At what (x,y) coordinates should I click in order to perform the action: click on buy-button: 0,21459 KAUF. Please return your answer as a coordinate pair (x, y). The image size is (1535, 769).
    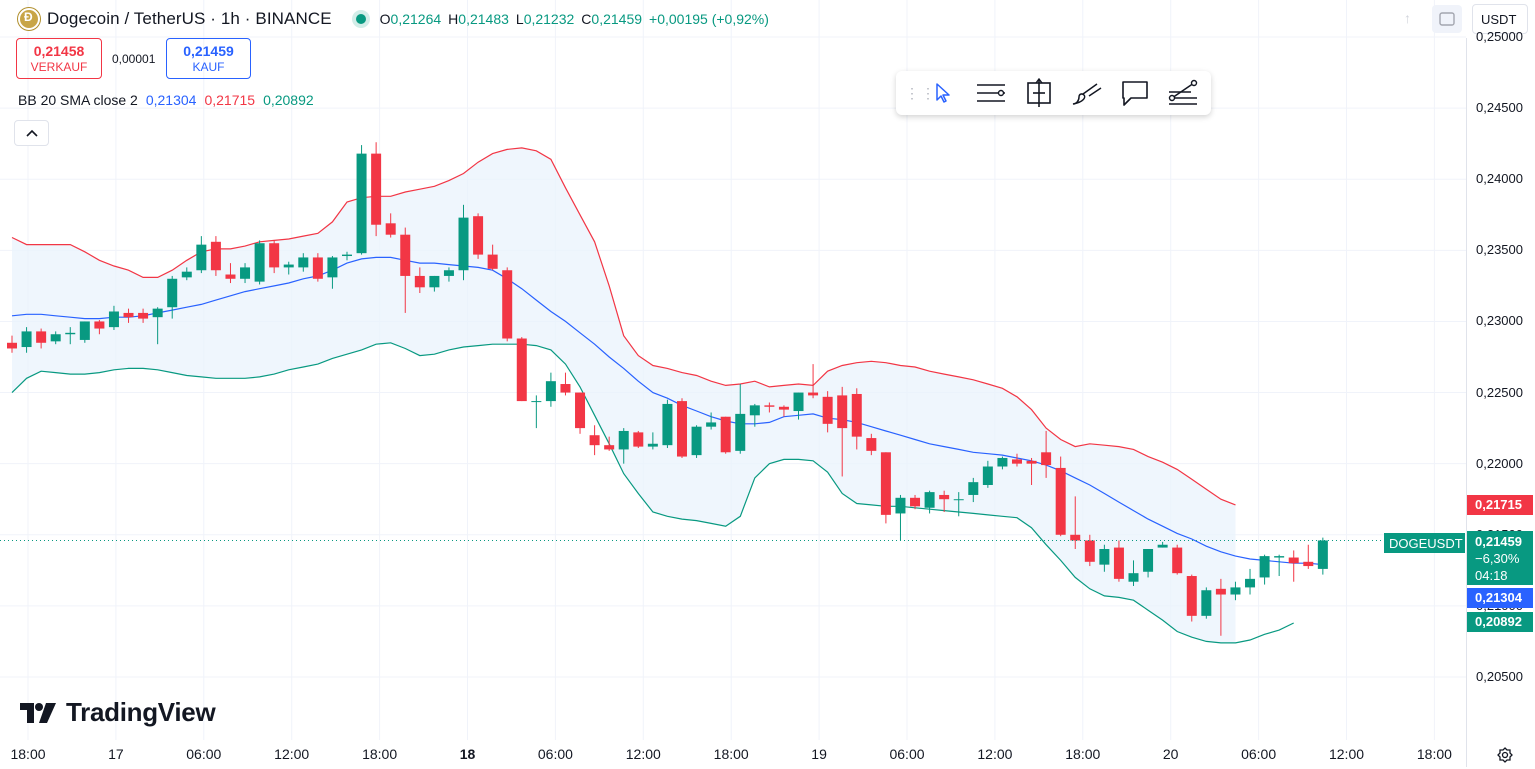
    Looking at the image, I should click on (208, 58).